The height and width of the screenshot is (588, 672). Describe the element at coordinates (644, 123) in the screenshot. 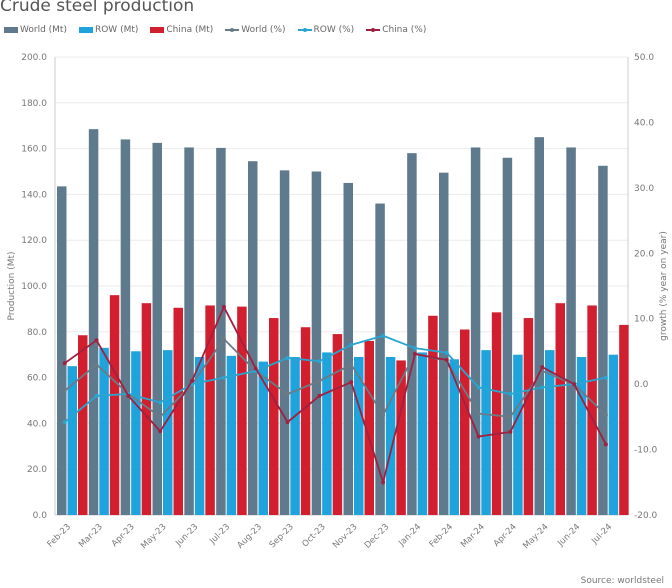

I see `y2-tick-label: 40.0` at that location.